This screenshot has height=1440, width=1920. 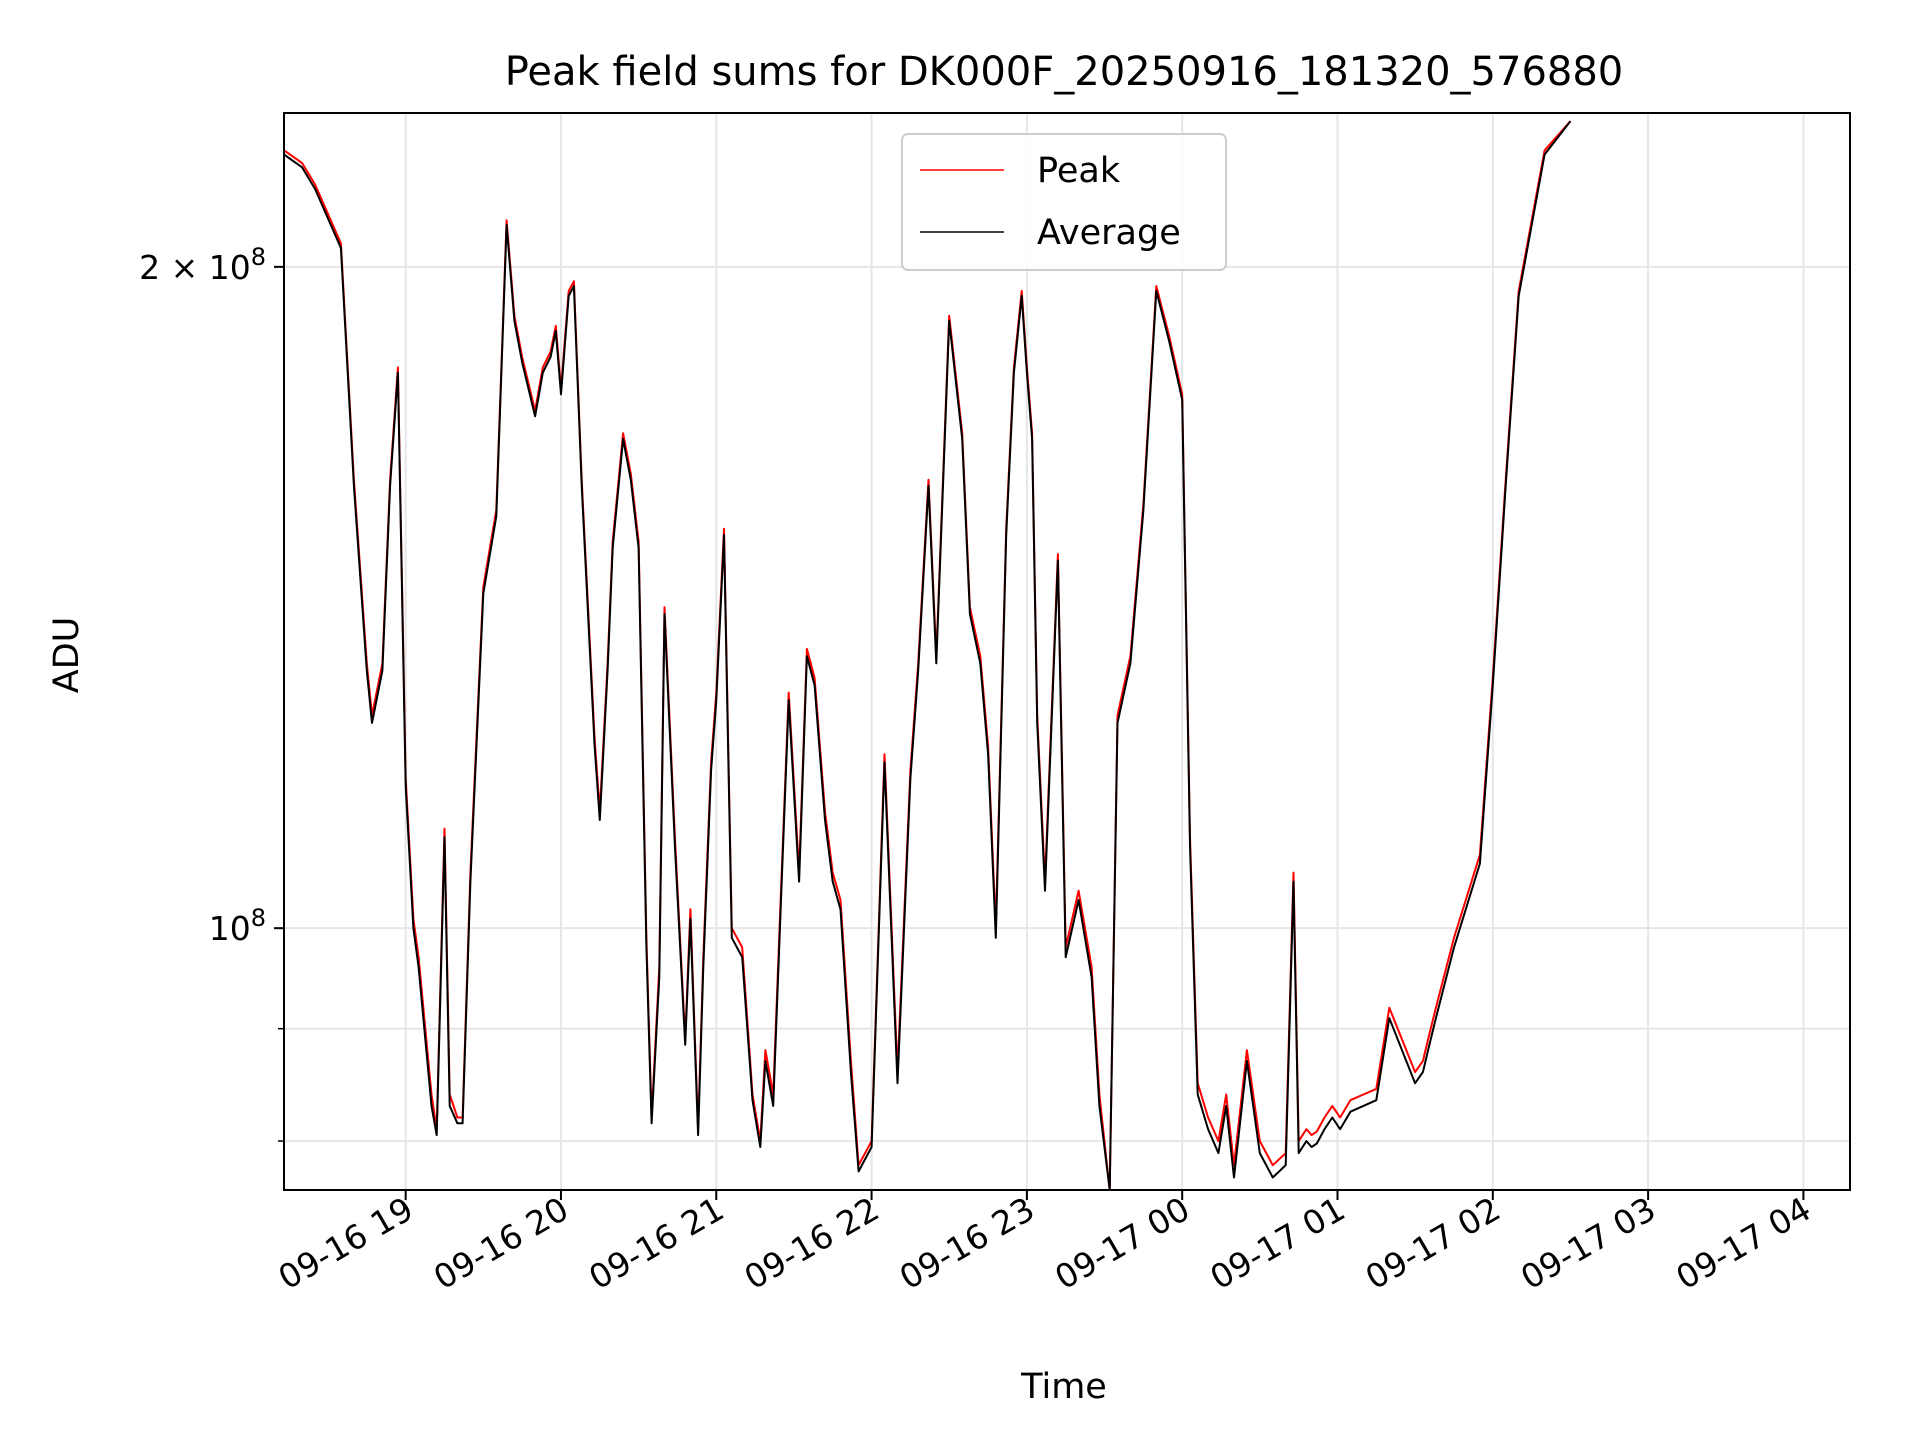 I want to click on x-tick-label: 09-17 03, so click(x=1588, y=1243).